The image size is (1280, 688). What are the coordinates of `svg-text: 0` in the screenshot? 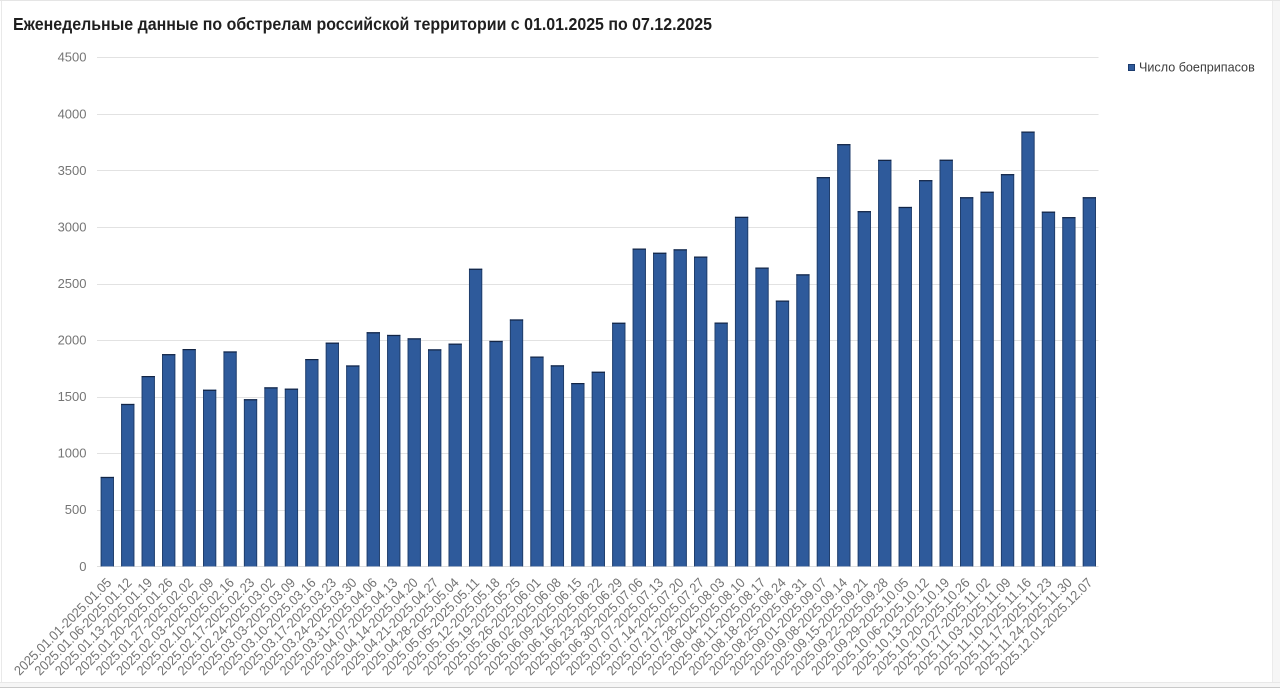 It's located at (82, 566).